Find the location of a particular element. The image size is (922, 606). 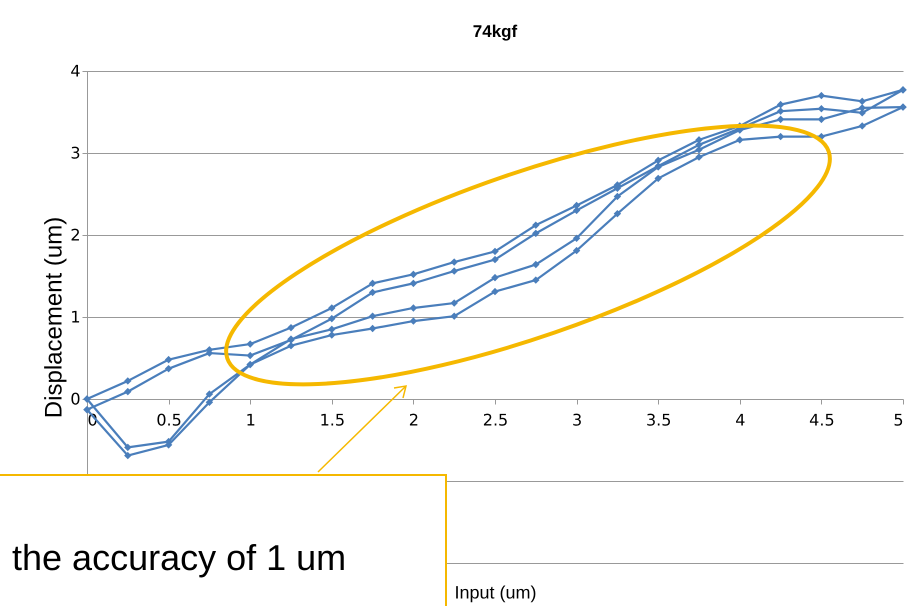

x-tick-label: 2 is located at coordinates (413, 420).